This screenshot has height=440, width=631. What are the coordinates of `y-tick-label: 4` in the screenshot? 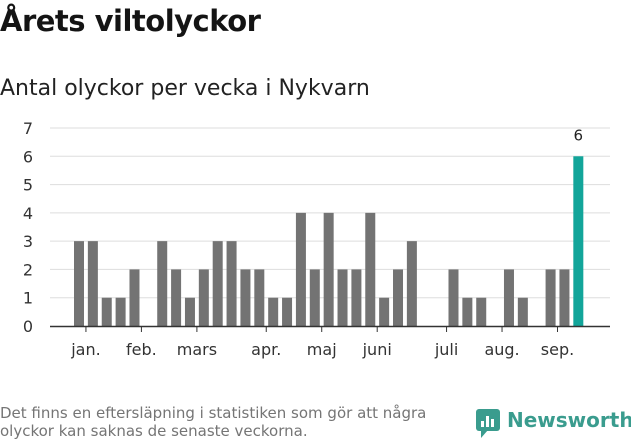 It's located at (28, 213).